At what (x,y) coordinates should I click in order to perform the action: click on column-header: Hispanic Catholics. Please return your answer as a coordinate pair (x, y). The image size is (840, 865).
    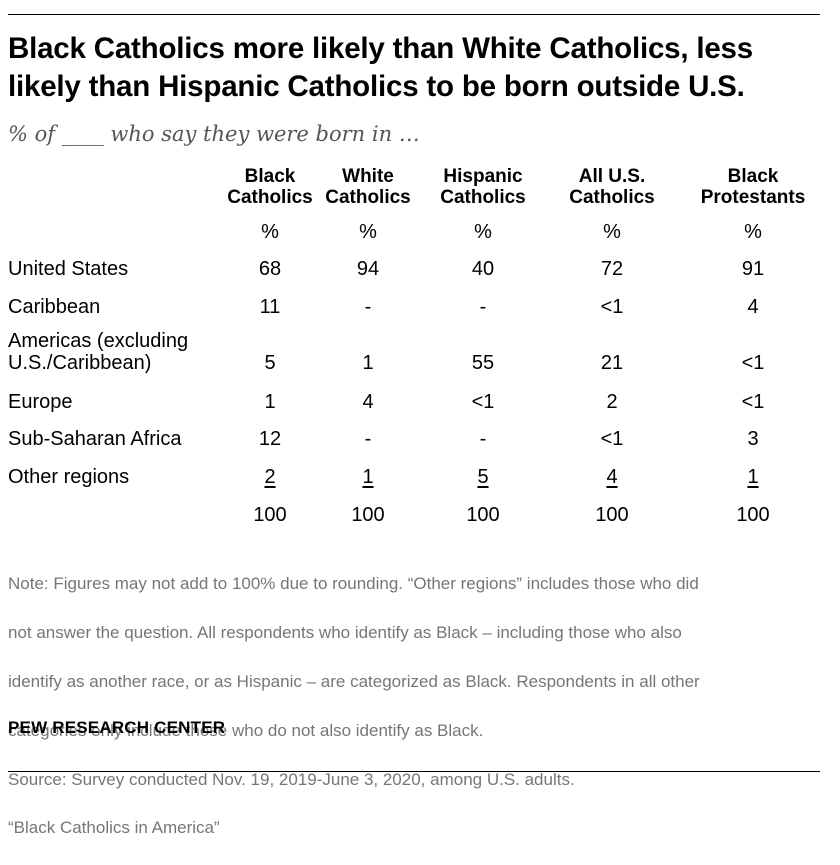
    Looking at the image, I should click on (483, 187).